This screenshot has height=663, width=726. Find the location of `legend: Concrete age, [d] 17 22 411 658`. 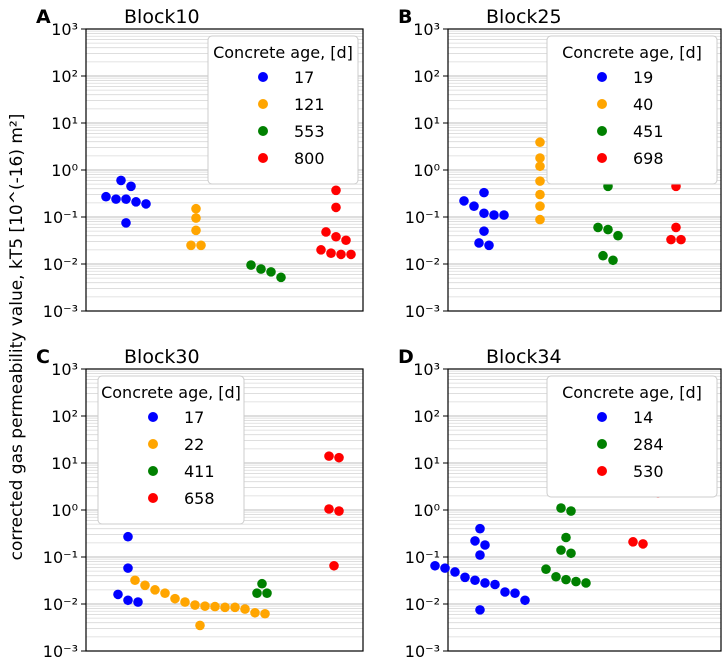

legend: Concrete age, [d] 17 22 411 658 is located at coordinates (171, 450).